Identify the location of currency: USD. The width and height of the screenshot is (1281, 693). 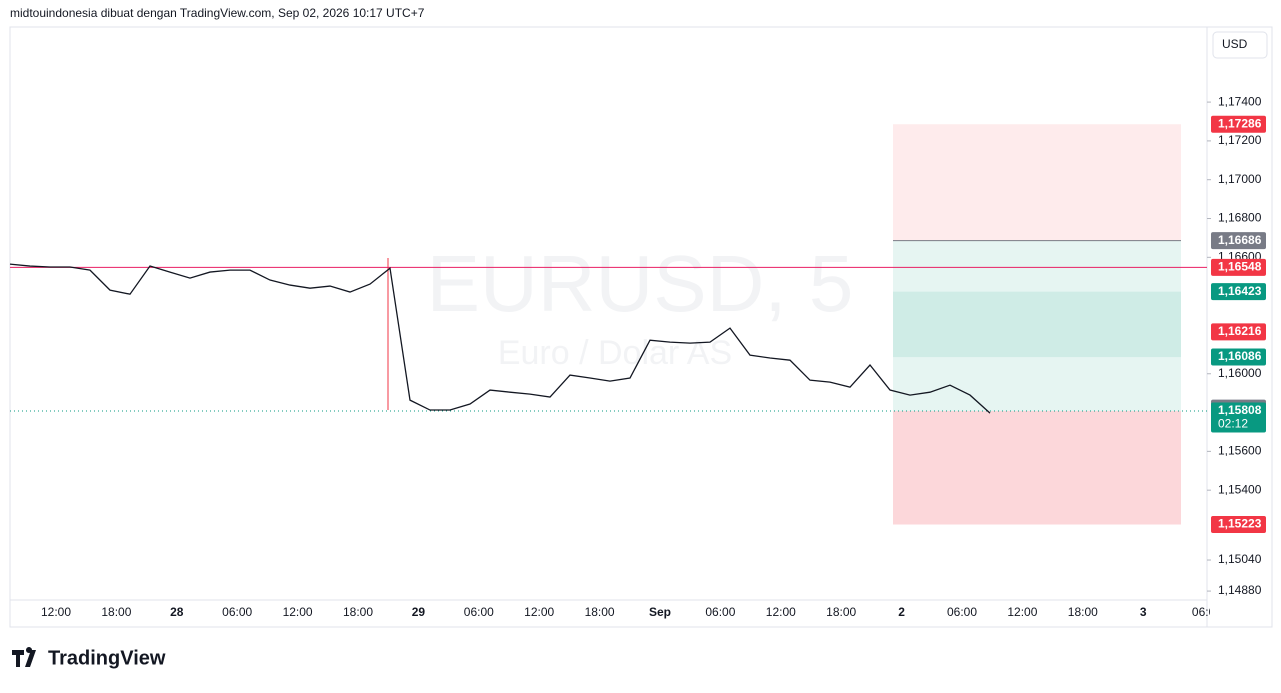
(1235, 44).